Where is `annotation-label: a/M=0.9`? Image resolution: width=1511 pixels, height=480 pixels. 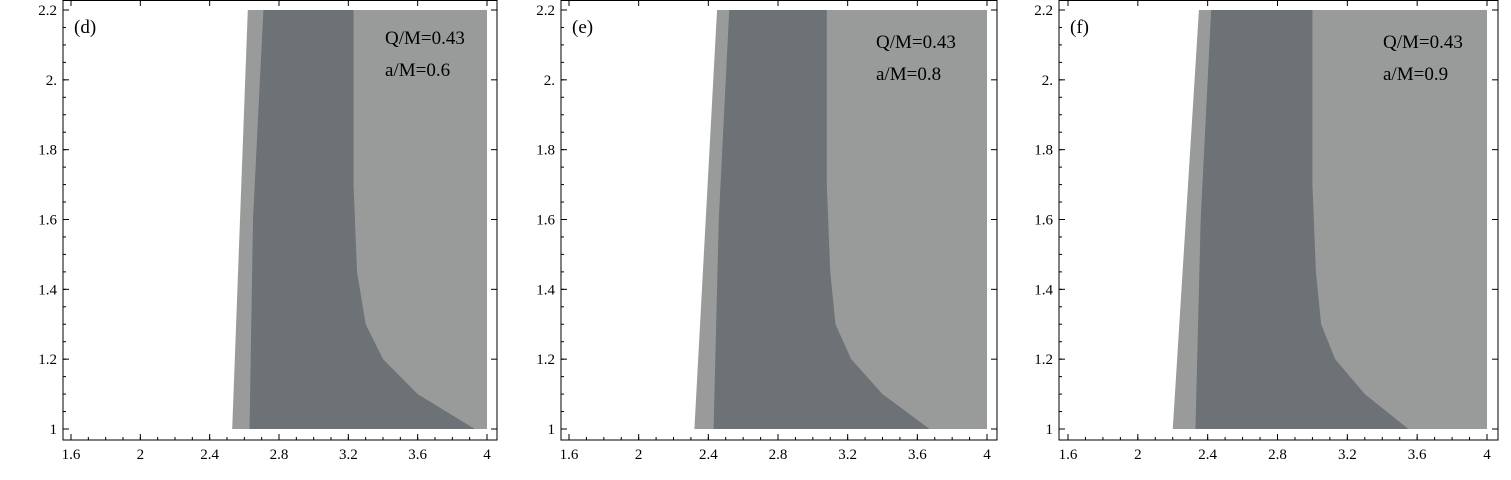 annotation-label: a/M=0.9 is located at coordinates (1415, 74).